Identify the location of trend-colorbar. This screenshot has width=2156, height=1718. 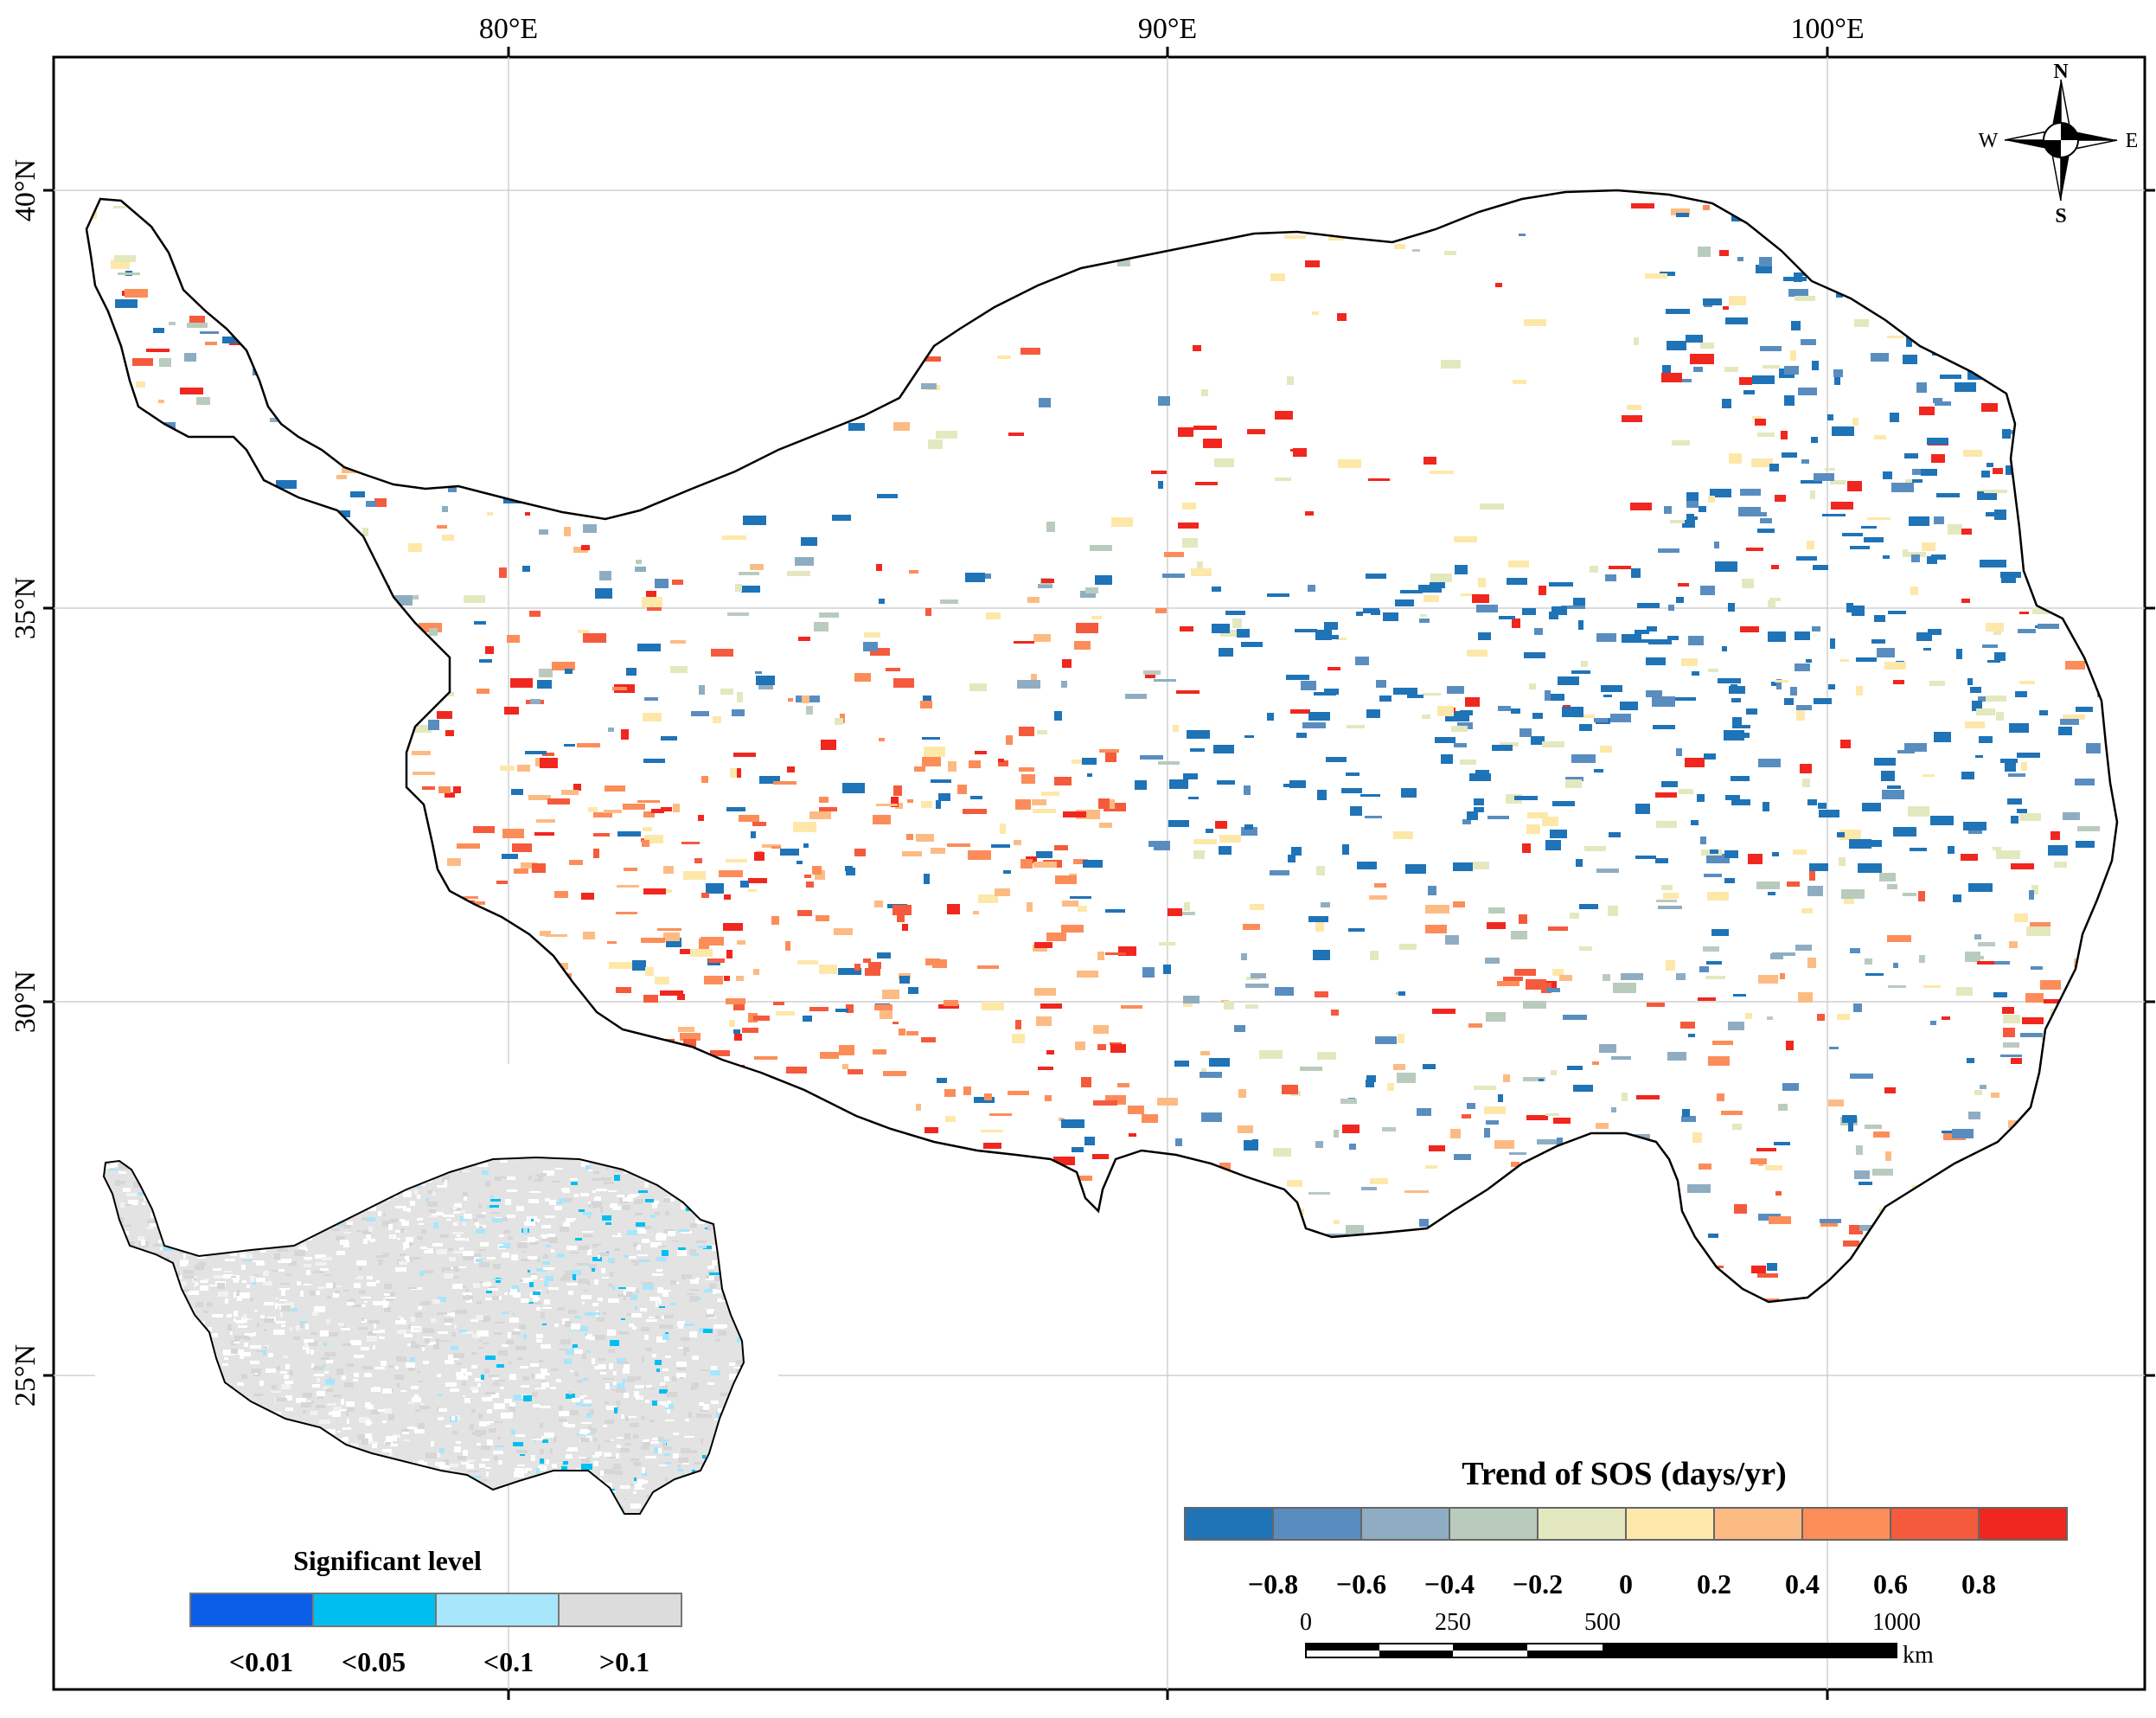
(1626, 1524).